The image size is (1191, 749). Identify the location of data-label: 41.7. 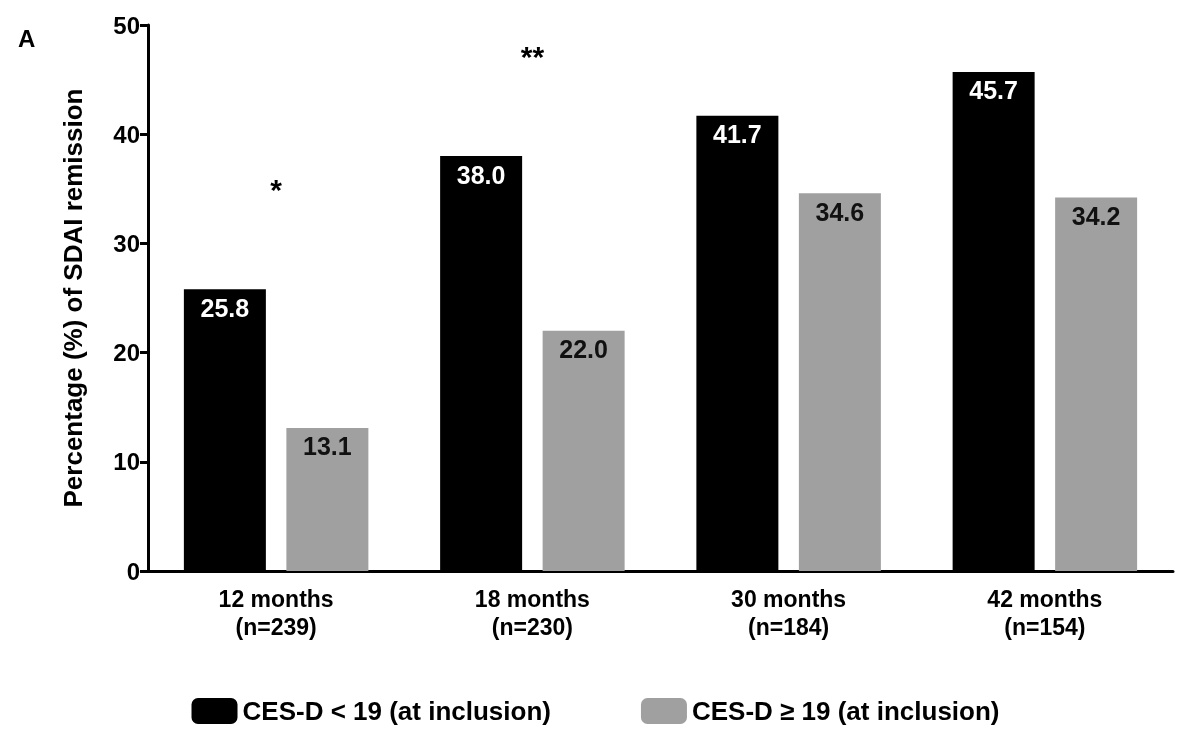
(737, 134).